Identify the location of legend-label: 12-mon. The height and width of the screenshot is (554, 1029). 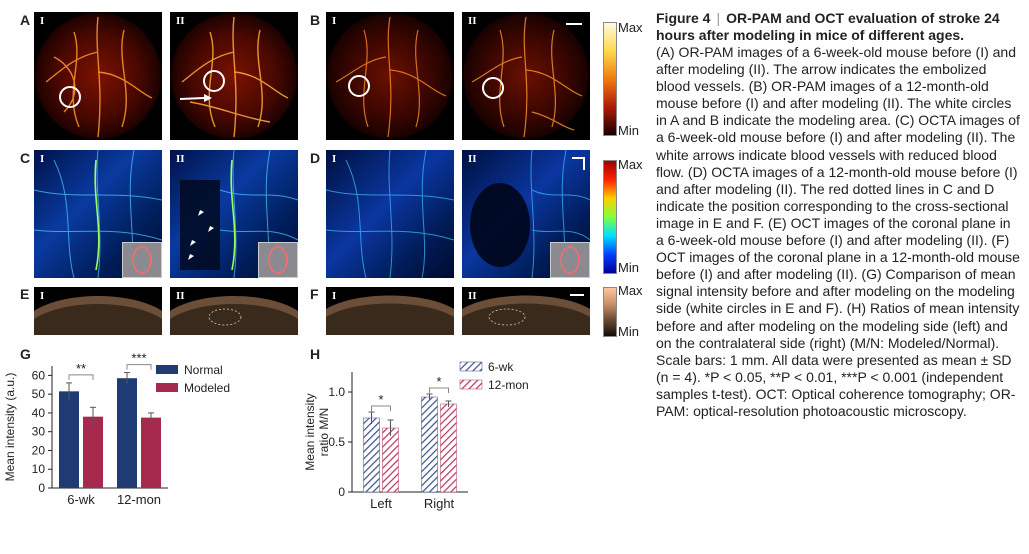
(508, 385).